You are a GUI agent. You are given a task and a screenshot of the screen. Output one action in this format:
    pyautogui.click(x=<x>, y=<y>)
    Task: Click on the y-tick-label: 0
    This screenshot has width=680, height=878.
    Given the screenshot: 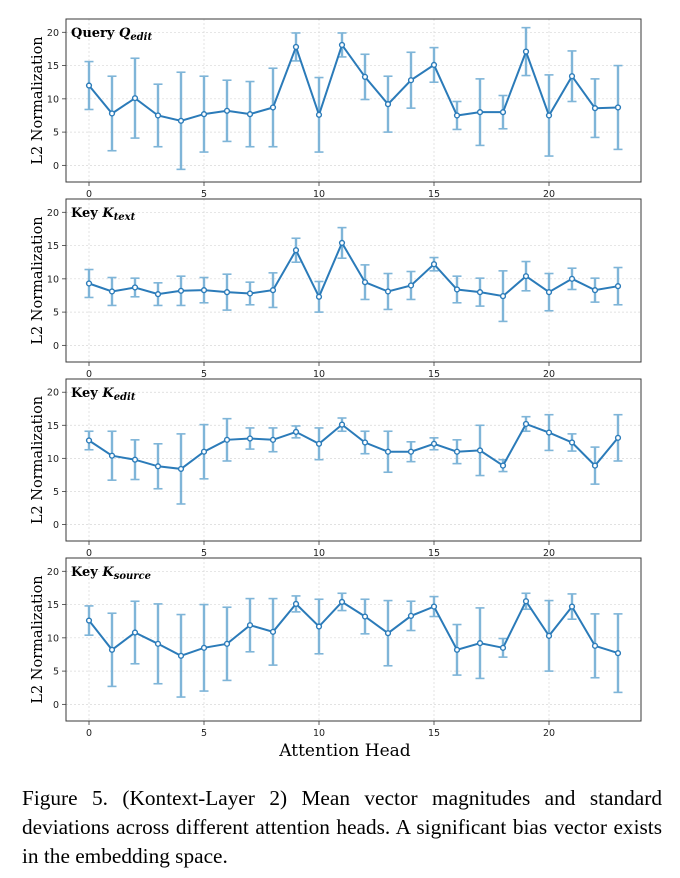 What is the action you would take?
    pyautogui.click(x=56, y=346)
    